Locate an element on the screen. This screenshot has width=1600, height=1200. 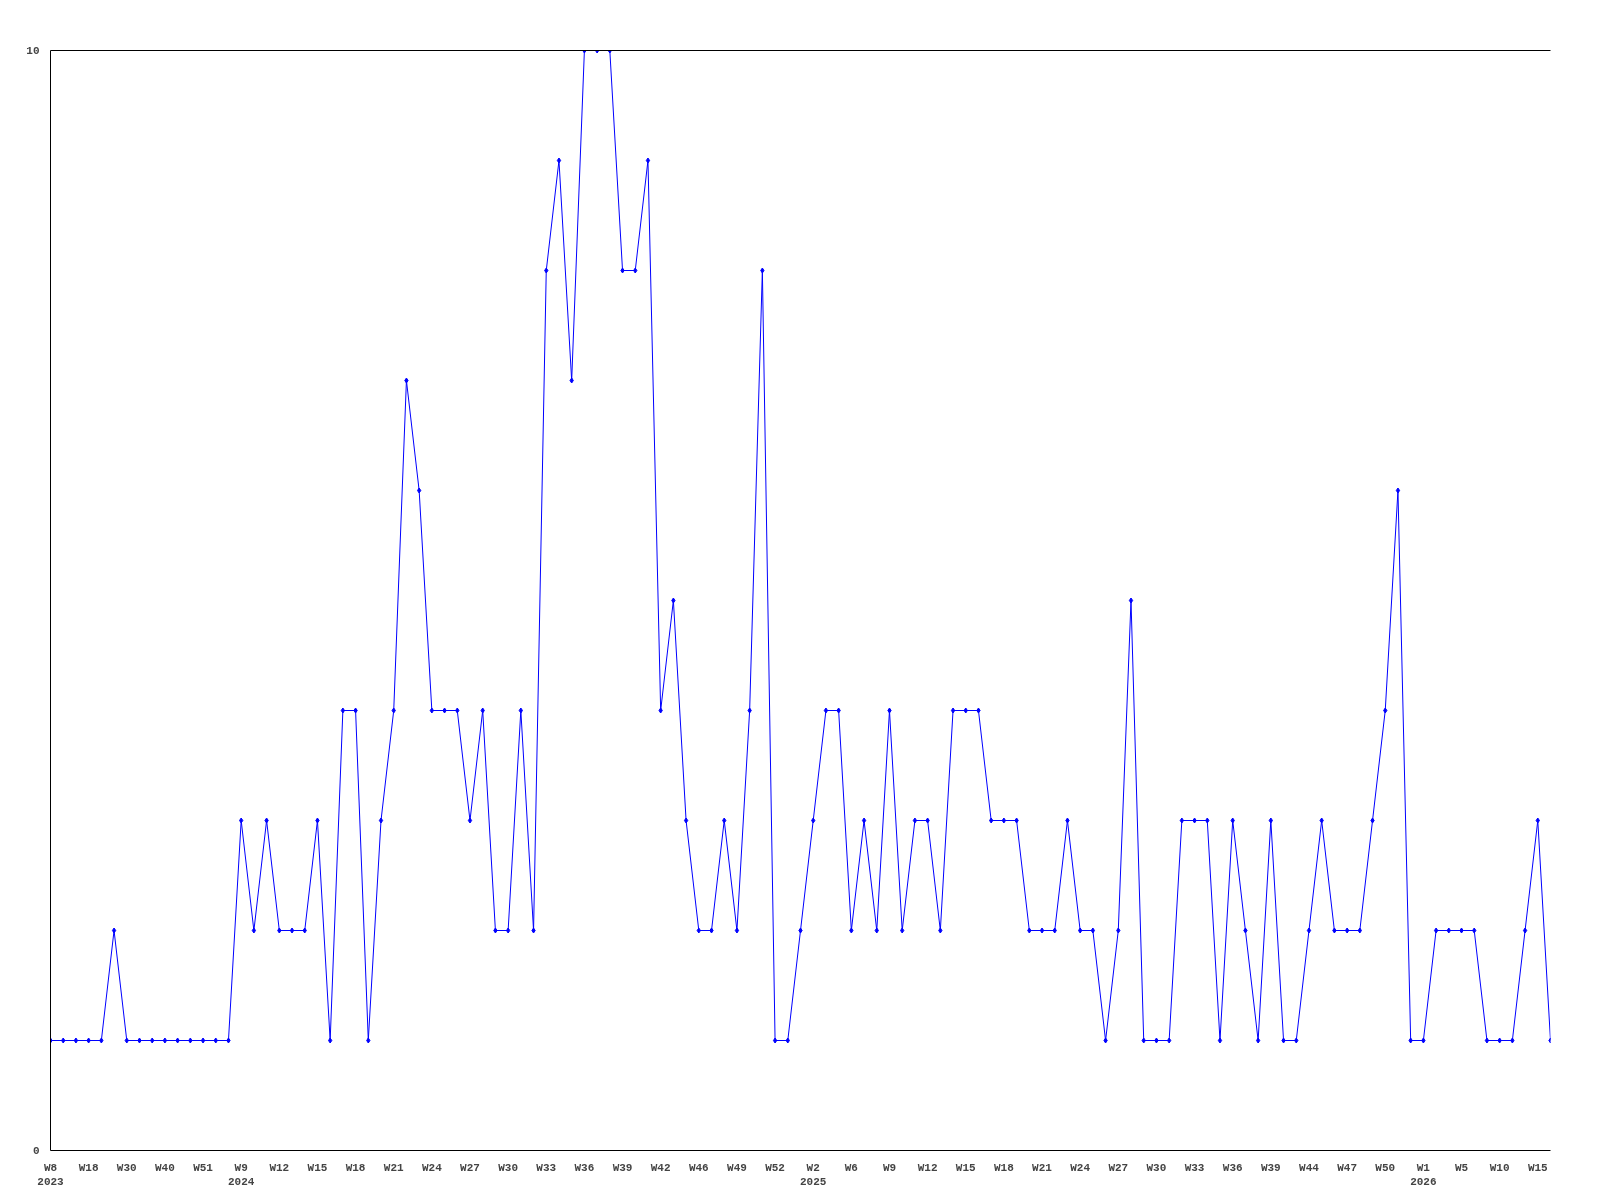
x-tick-label: W44 is located at coordinates (1309, 1167).